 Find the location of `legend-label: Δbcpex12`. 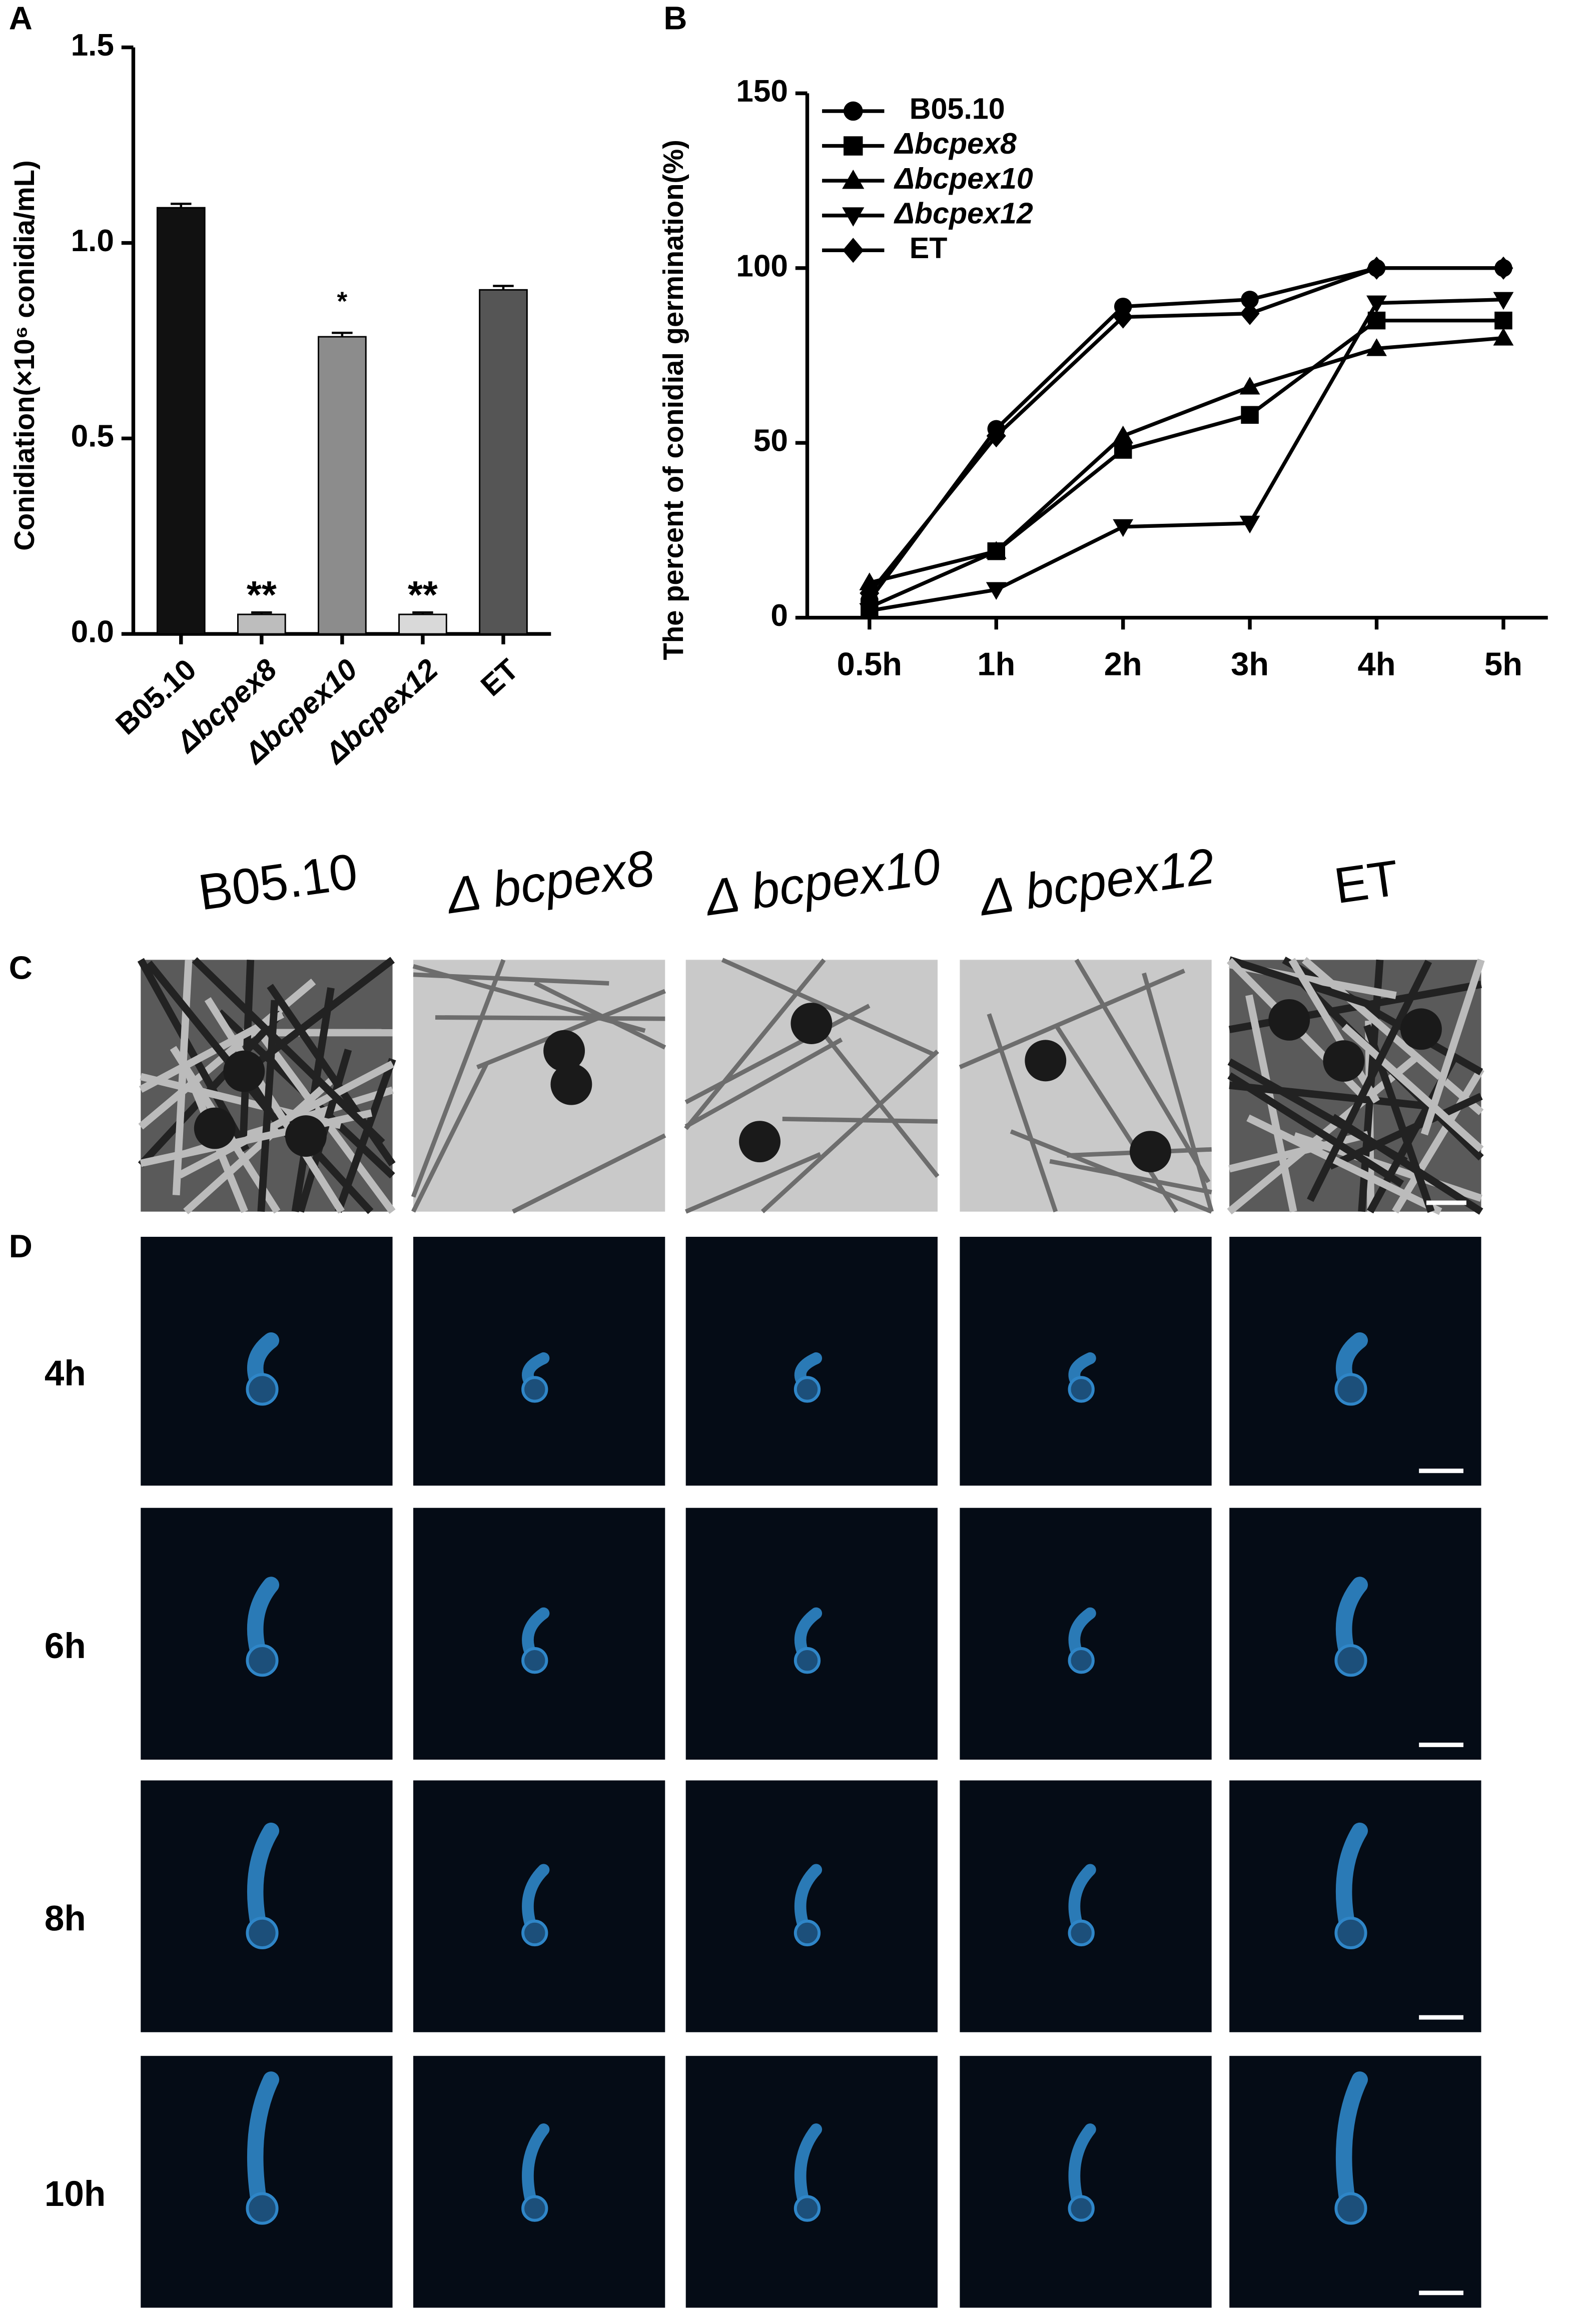

legend-label: Δbcpex12 is located at coordinates (963, 213).